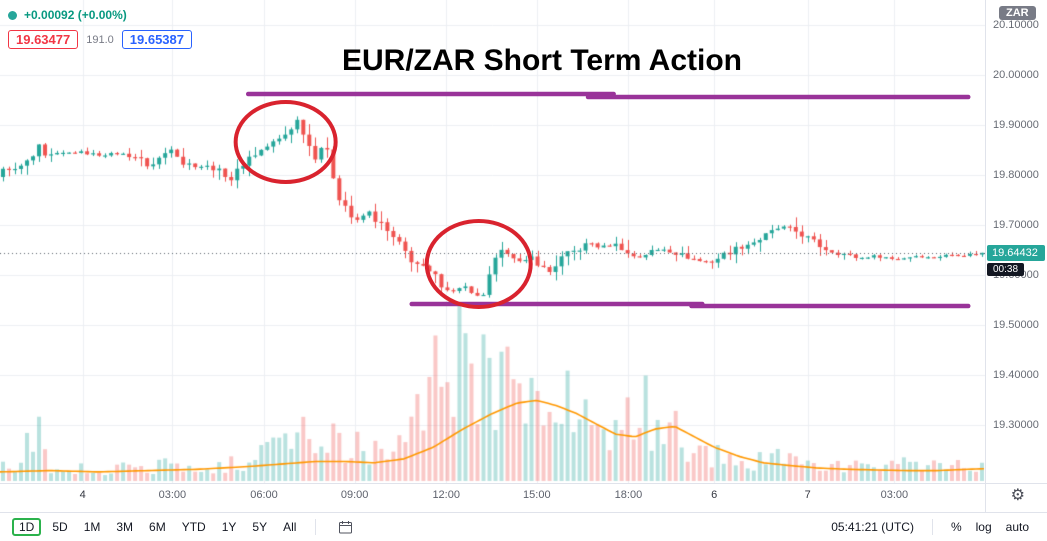 This screenshot has height=541, width=1047. Describe the element at coordinates (156, 39) in the screenshot. I see `buy-price-button: 19.65387` at that location.